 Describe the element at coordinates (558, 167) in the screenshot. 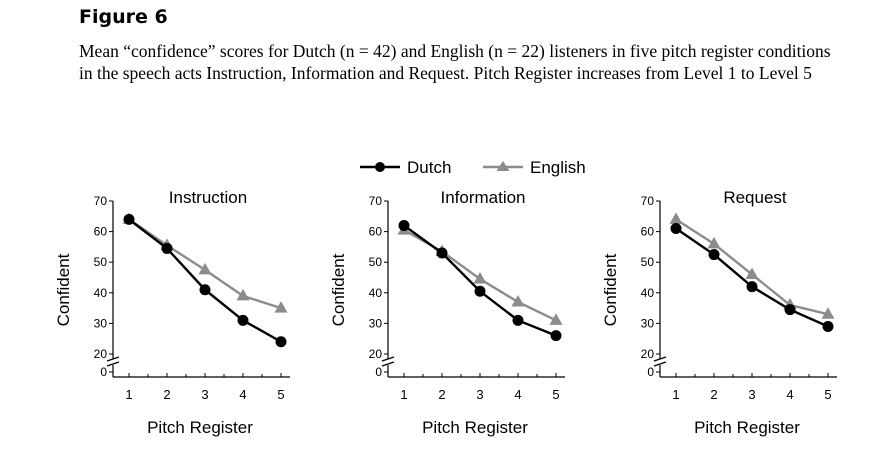

I see `legend-english-label: English` at that location.